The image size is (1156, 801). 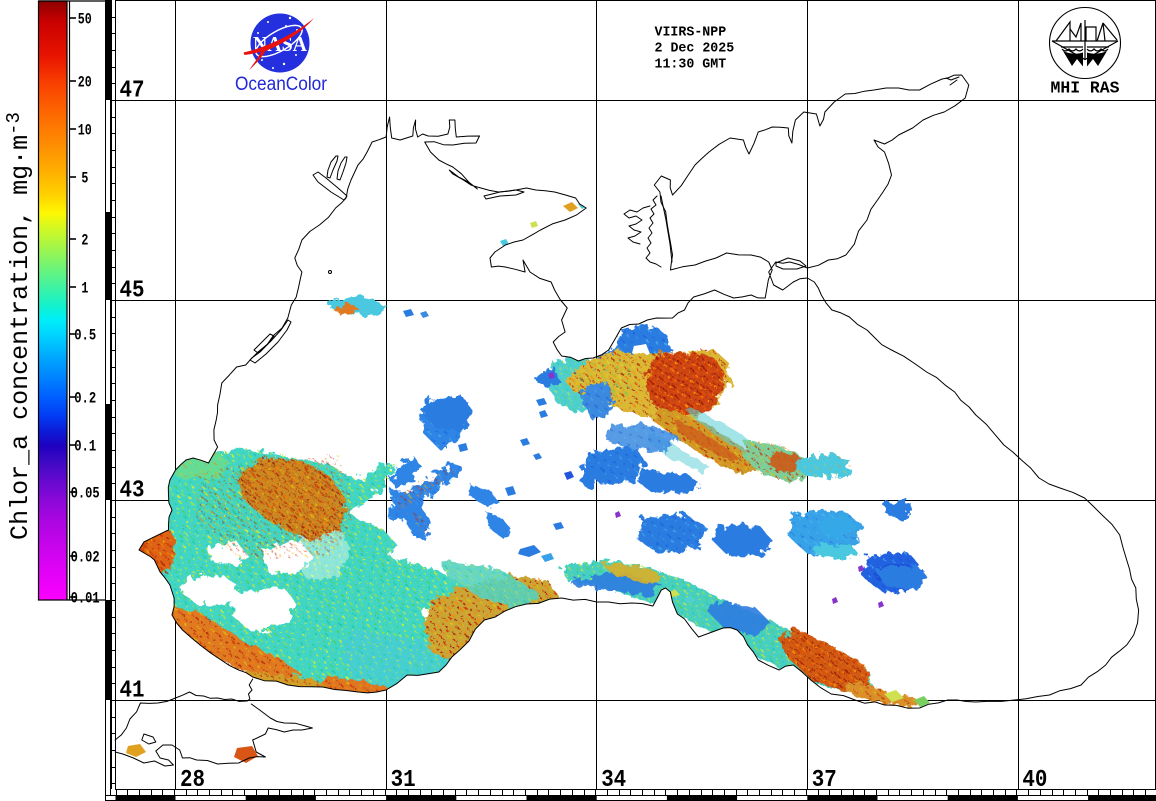 What do you see at coordinates (85, 20) in the screenshot?
I see `svg-text: 50` at bounding box center [85, 20].